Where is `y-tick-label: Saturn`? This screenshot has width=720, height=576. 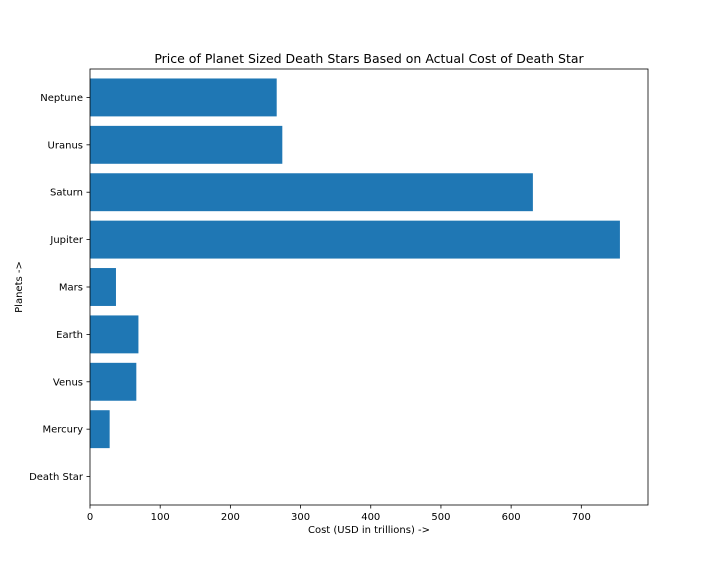
y-tick-label: Saturn is located at coordinates (66, 193).